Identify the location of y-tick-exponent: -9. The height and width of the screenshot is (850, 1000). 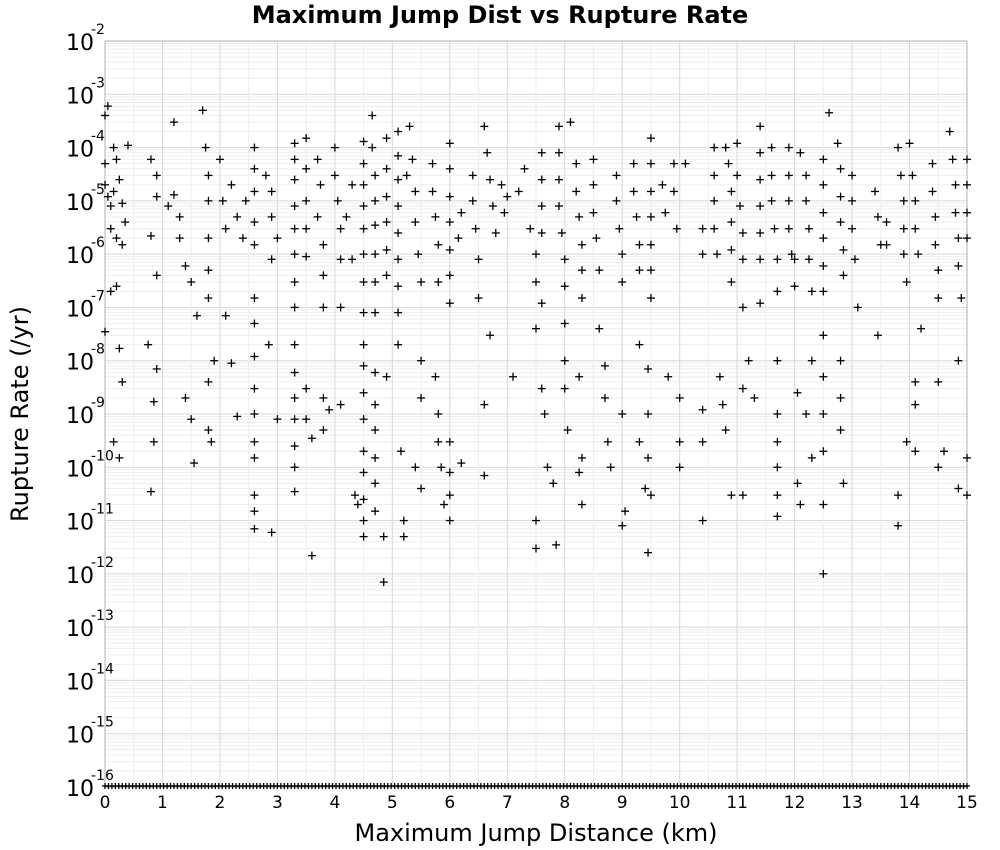
(98, 403).